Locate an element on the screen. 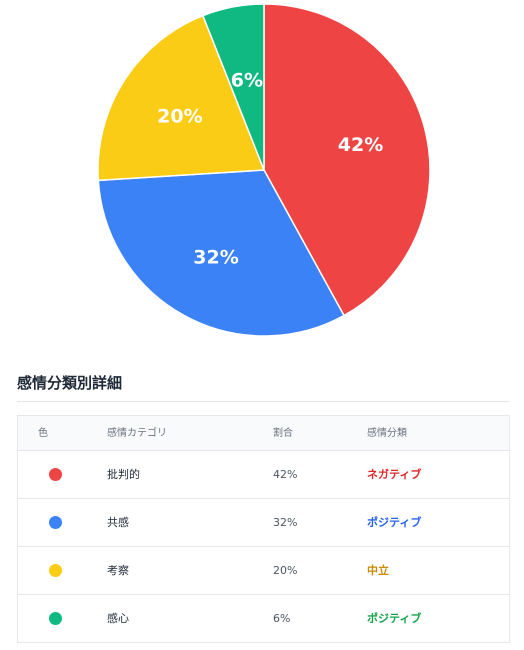 This screenshot has height=650, width=524. ratio-cell: 6% is located at coordinates (282, 618).